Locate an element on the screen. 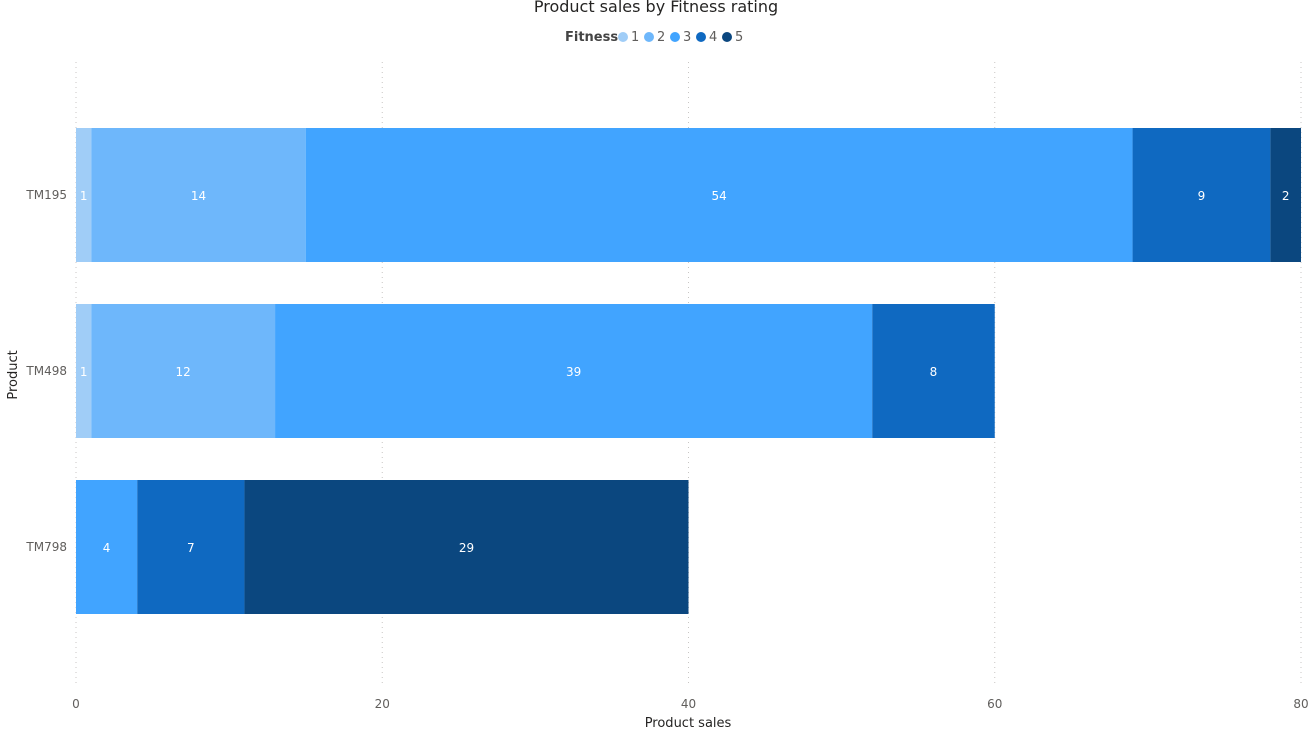 The image size is (1312, 733). bar-data-label: 9 is located at coordinates (1202, 196).